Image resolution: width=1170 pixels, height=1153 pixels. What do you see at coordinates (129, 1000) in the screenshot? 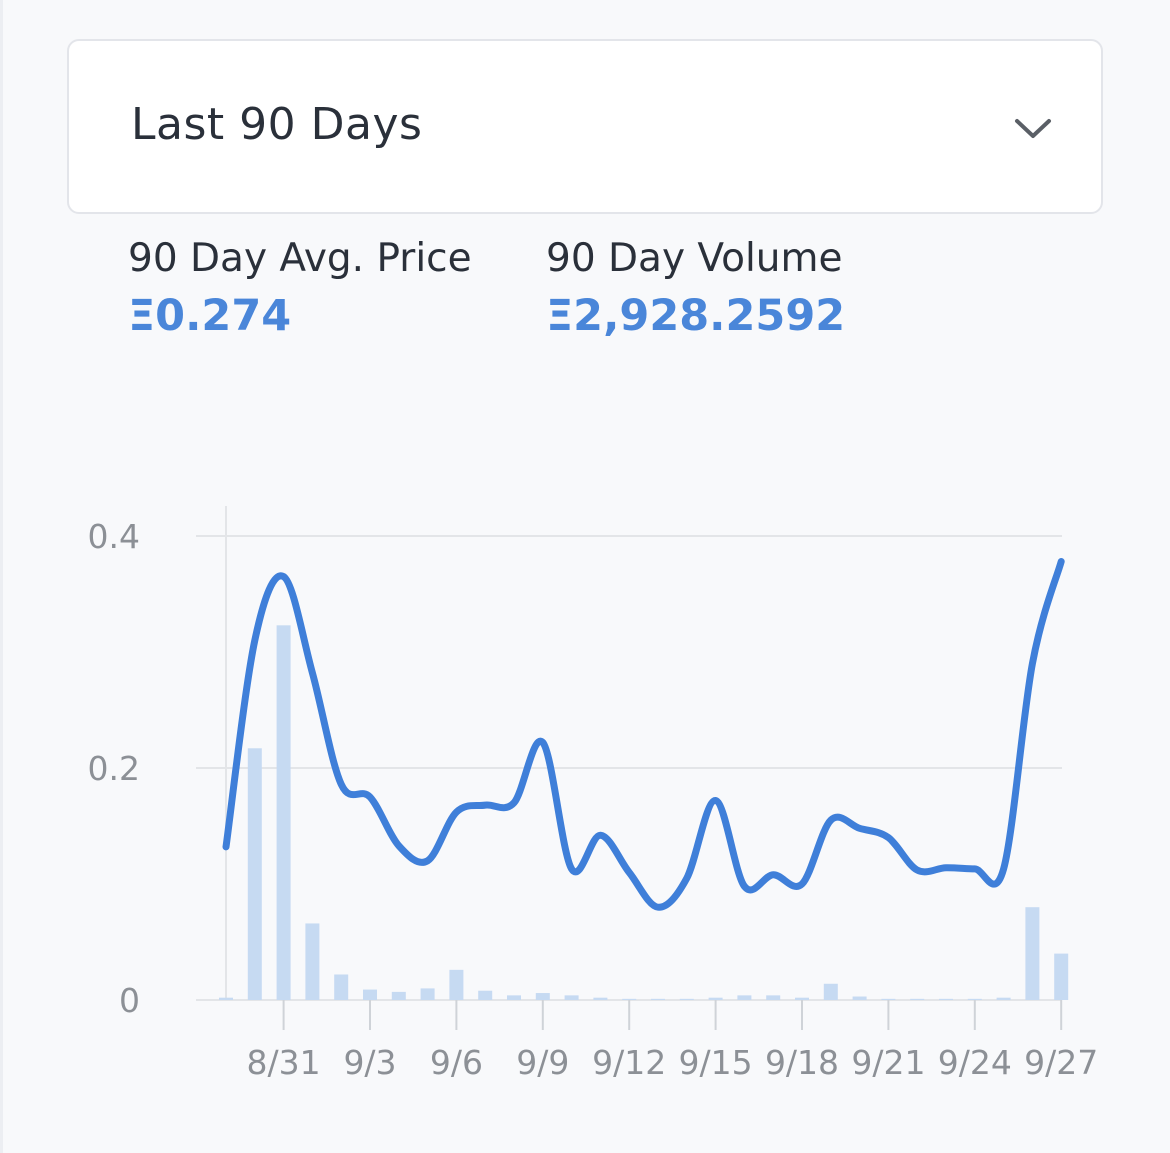
I see `y-tick-label: 0` at bounding box center [129, 1000].